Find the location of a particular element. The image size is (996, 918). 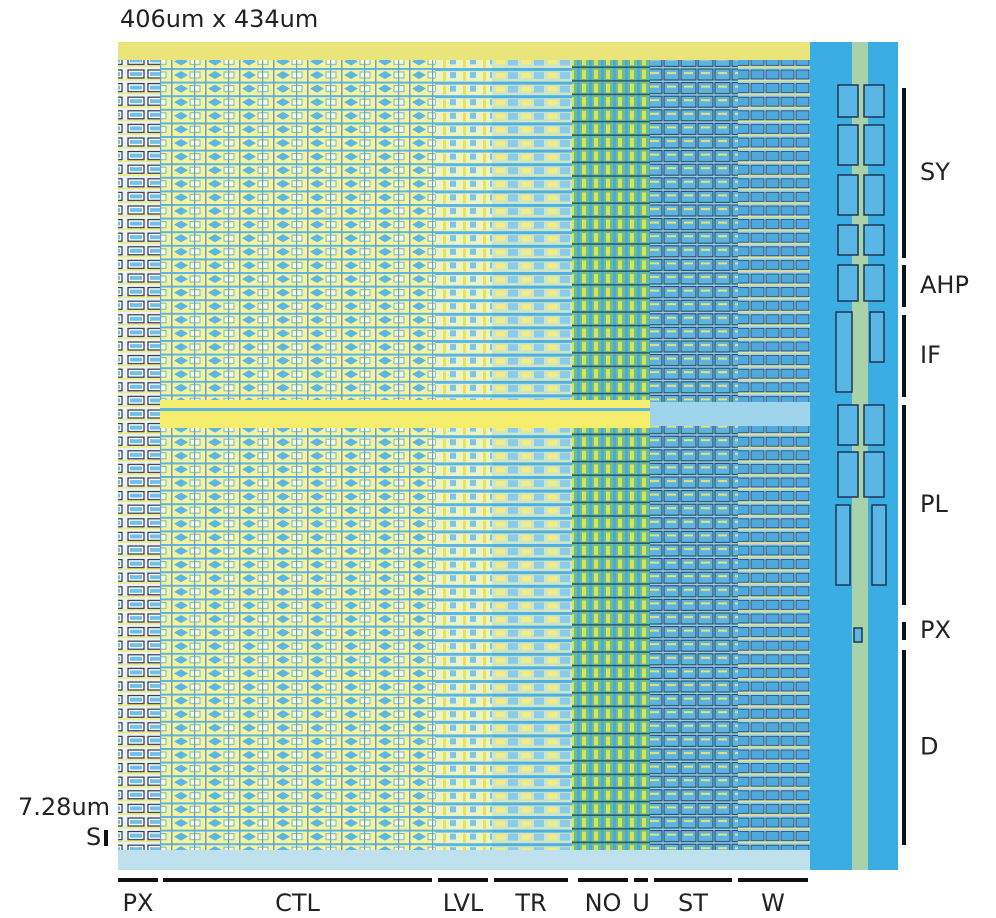

lvl-block is located at coordinates (463, 455).